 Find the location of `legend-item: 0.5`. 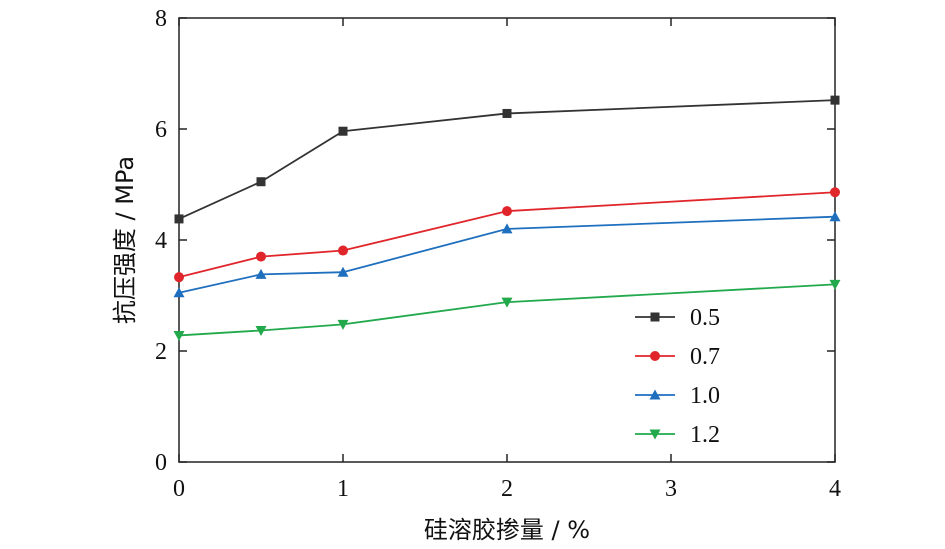

legend-item: 0.5 is located at coordinates (677, 318).